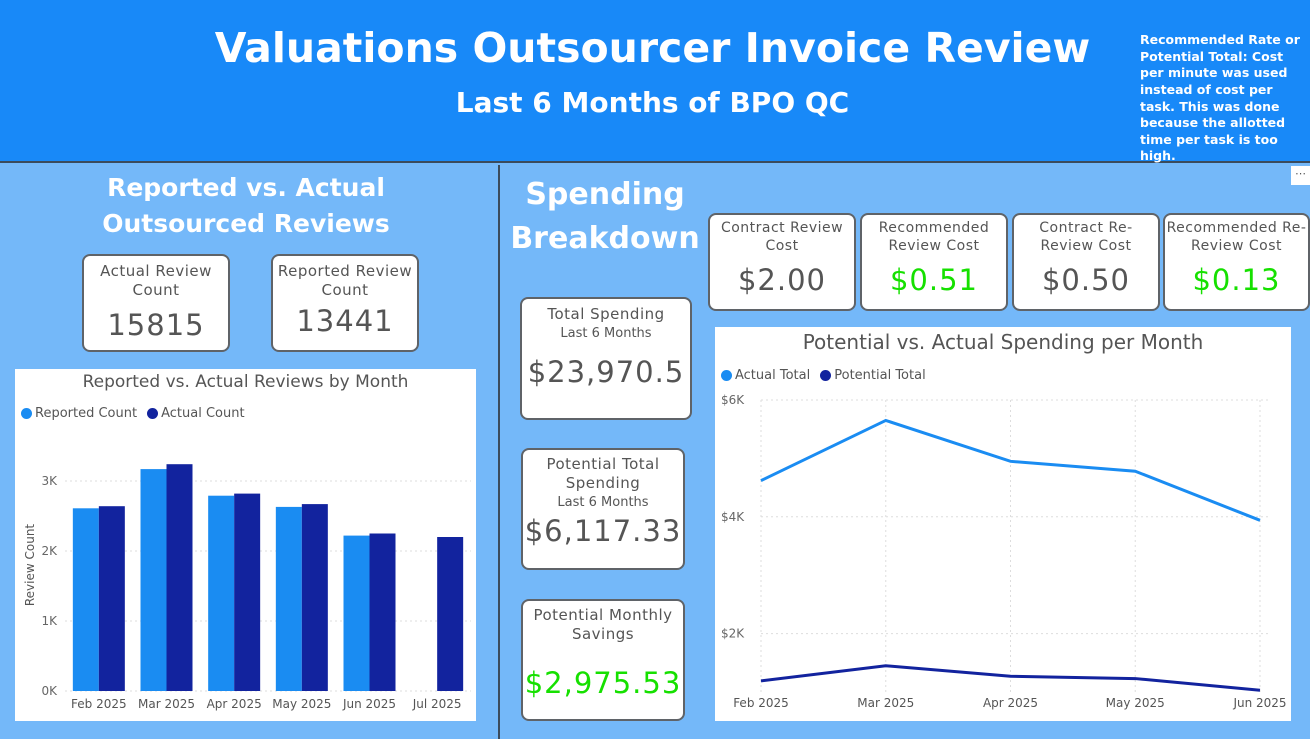 The image size is (1310, 739). What do you see at coordinates (1086, 280) in the screenshot?
I see `card-value: $0.50` at bounding box center [1086, 280].